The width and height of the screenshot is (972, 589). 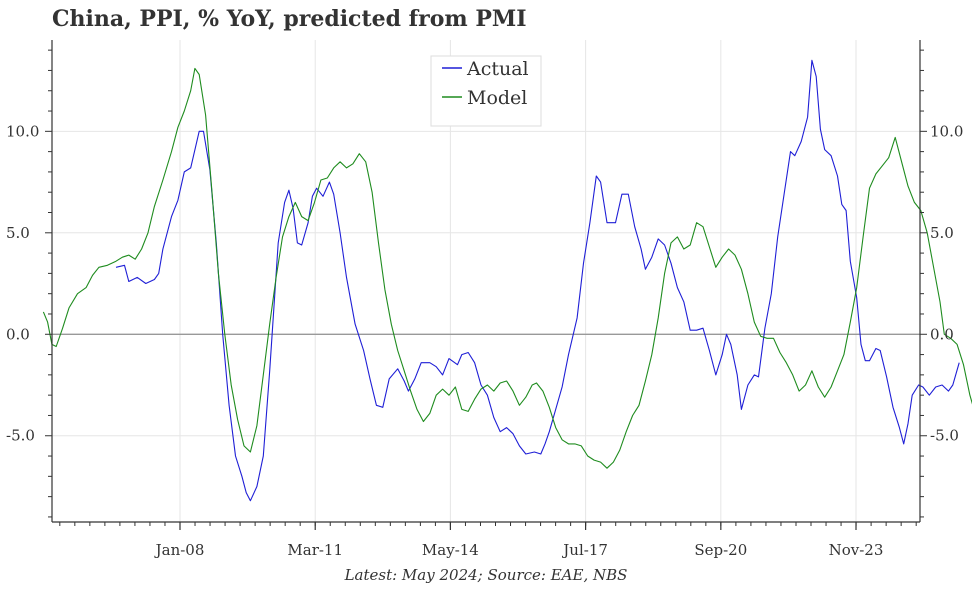 What do you see at coordinates (856, 550) in the screenshot?
I see `x-tick-label: Nov-23` at bounding box center [856, 550].